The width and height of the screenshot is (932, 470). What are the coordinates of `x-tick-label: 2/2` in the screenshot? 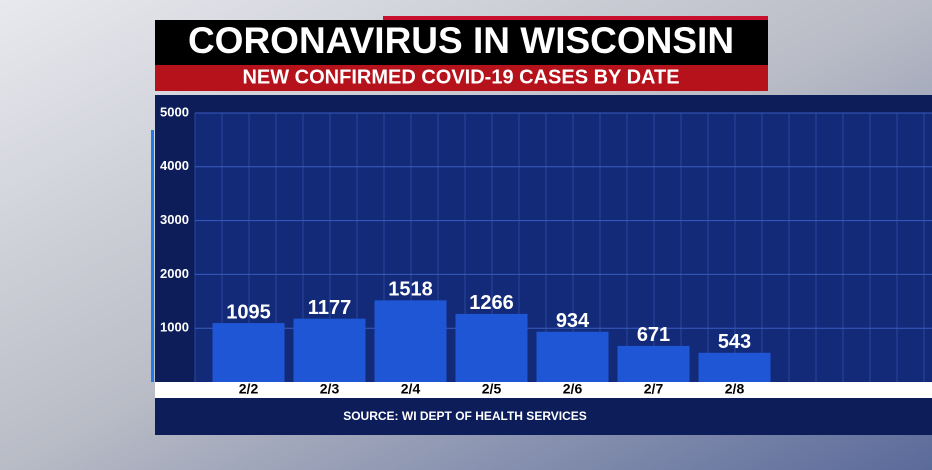 It's located at (249, 389).